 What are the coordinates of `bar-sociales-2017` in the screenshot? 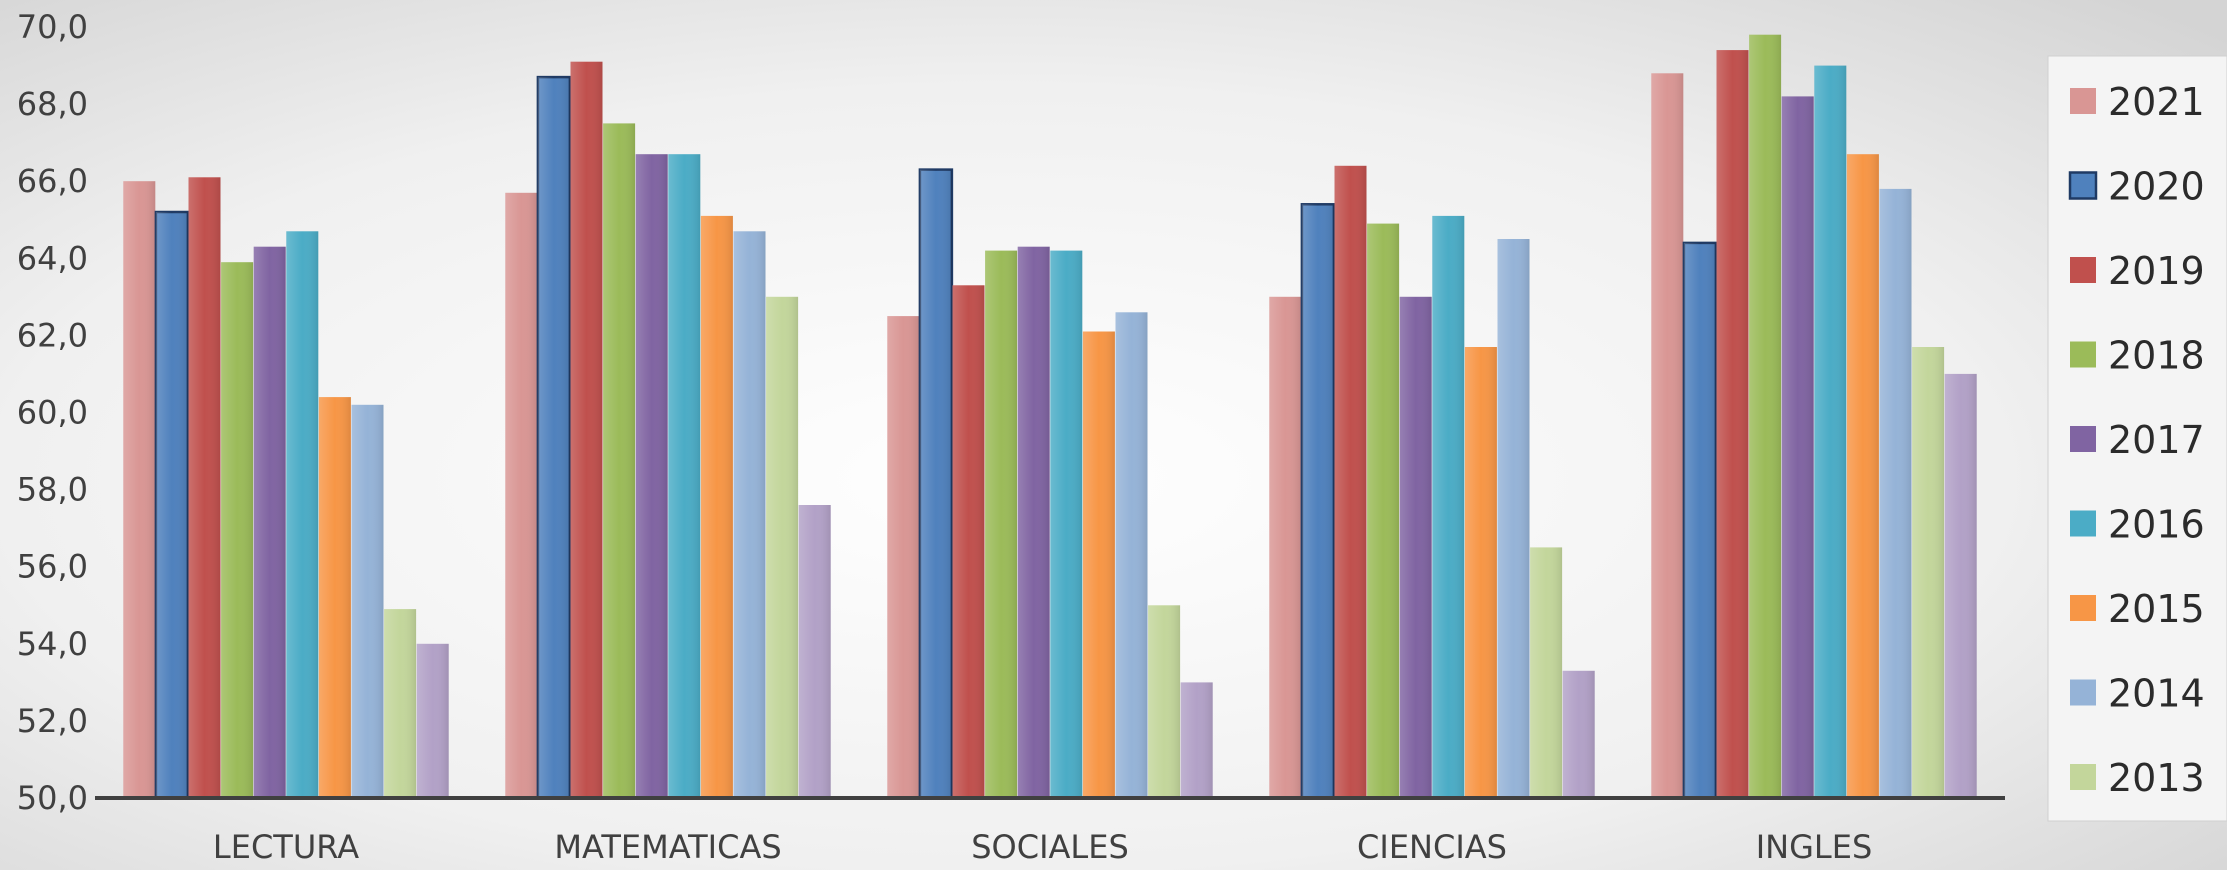 It's located at (1033, 522).